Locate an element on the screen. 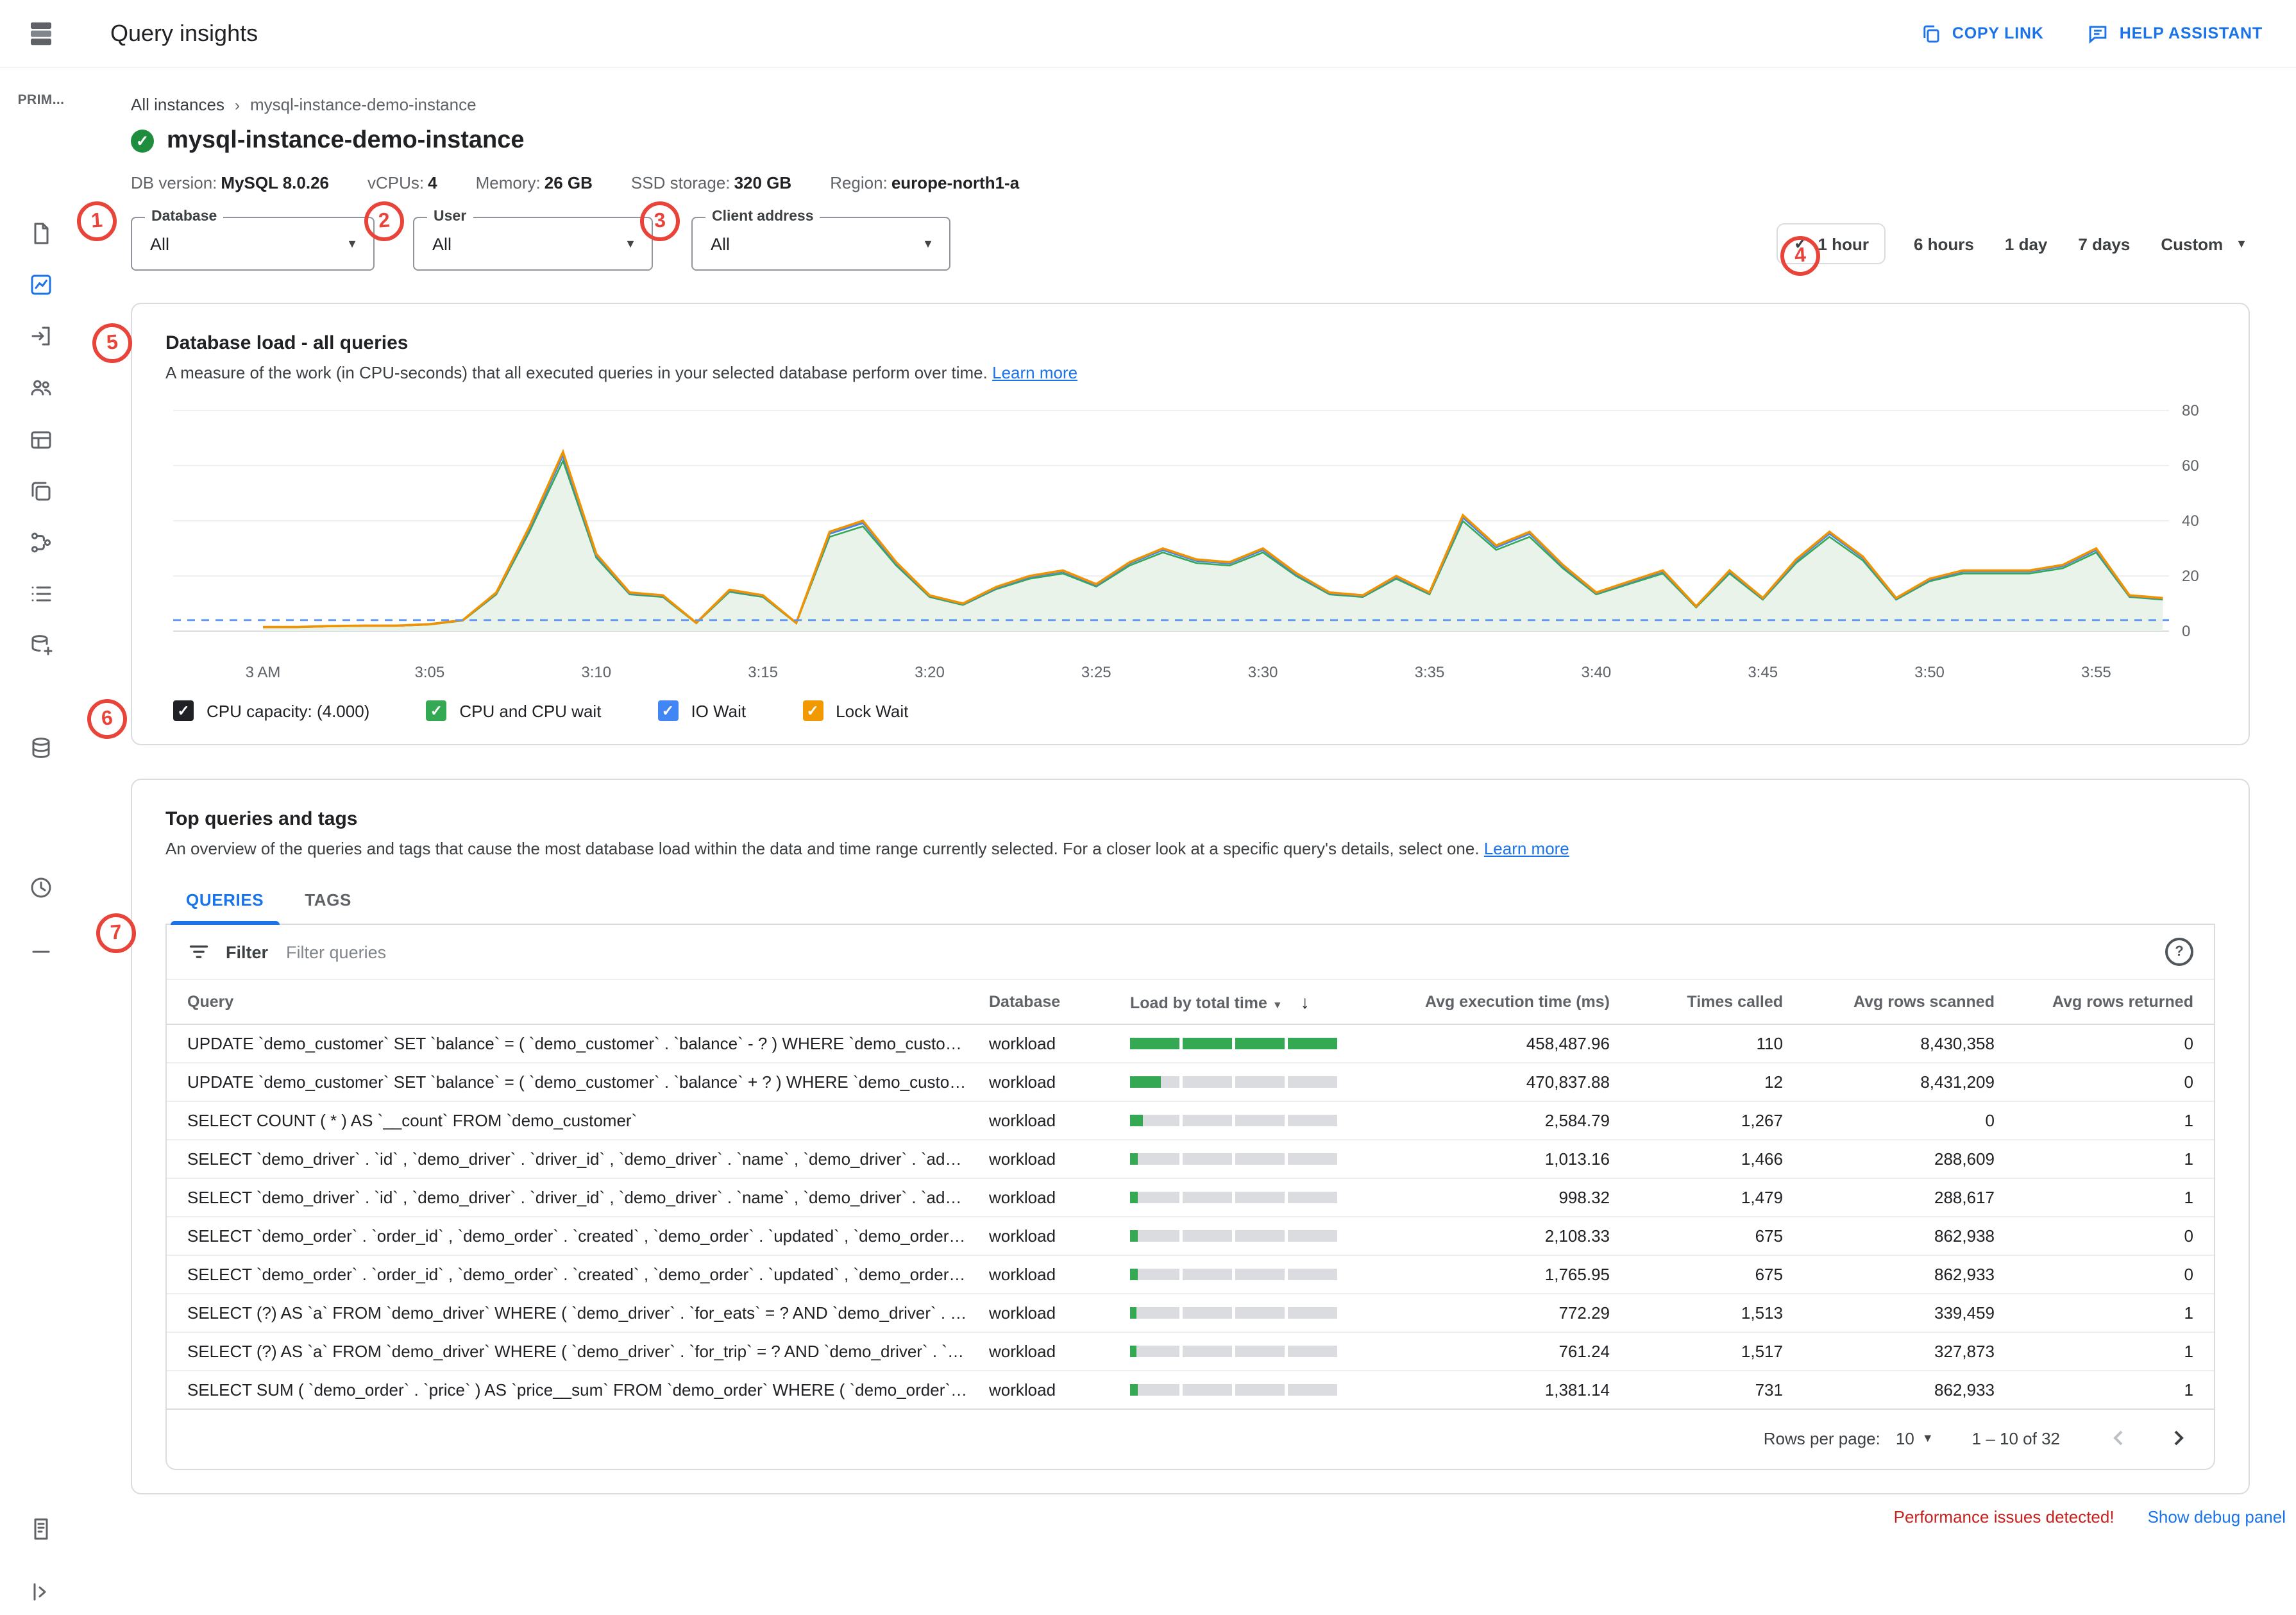  show-debug-panel-link: Show debug panel is located at coordinates (2216, 1516).